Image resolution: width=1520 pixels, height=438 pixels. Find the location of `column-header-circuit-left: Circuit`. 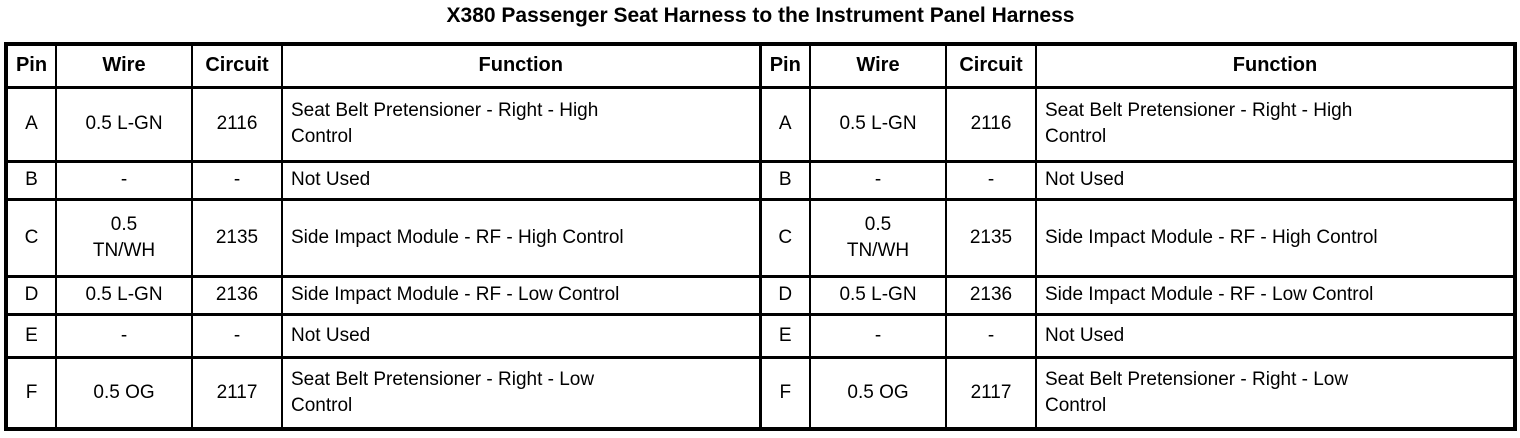

column-header-circuit-left: Circuit is located at coordinates (237, 65).